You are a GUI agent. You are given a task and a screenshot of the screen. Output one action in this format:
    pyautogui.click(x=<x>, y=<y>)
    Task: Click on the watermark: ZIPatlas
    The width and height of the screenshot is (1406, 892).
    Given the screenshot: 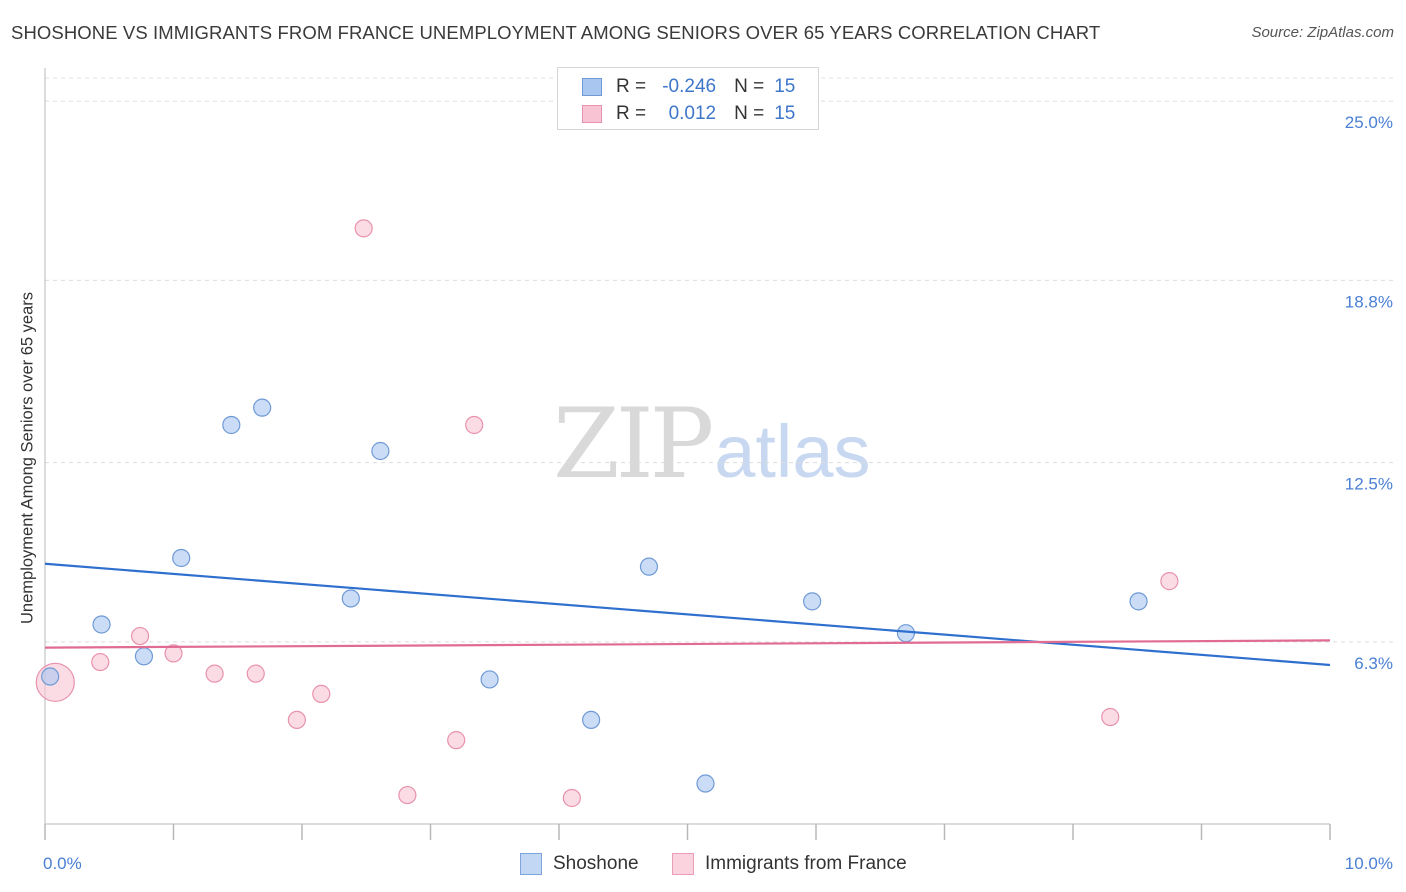 What is the action you would take?
    pyautogui.click(x=712, y=444)
    